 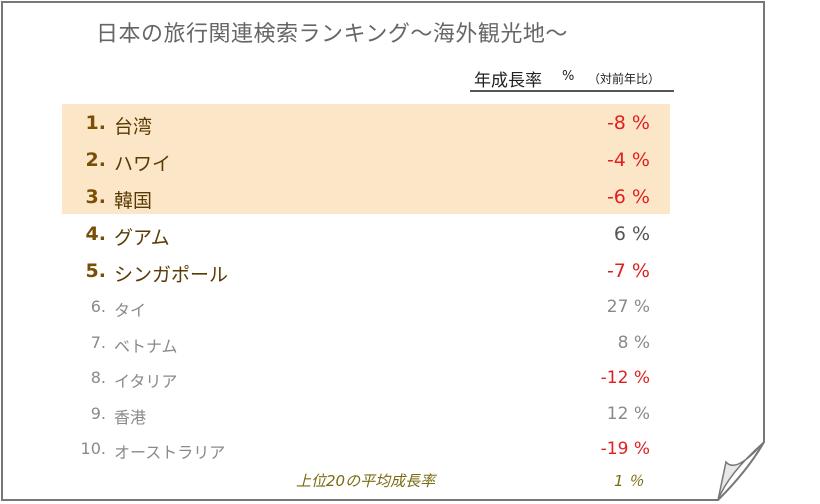 What do you see at coordinates (170, 453) in the screenshot?
I see `destination-name: オーストラリア` at bounding box center [170, 453].